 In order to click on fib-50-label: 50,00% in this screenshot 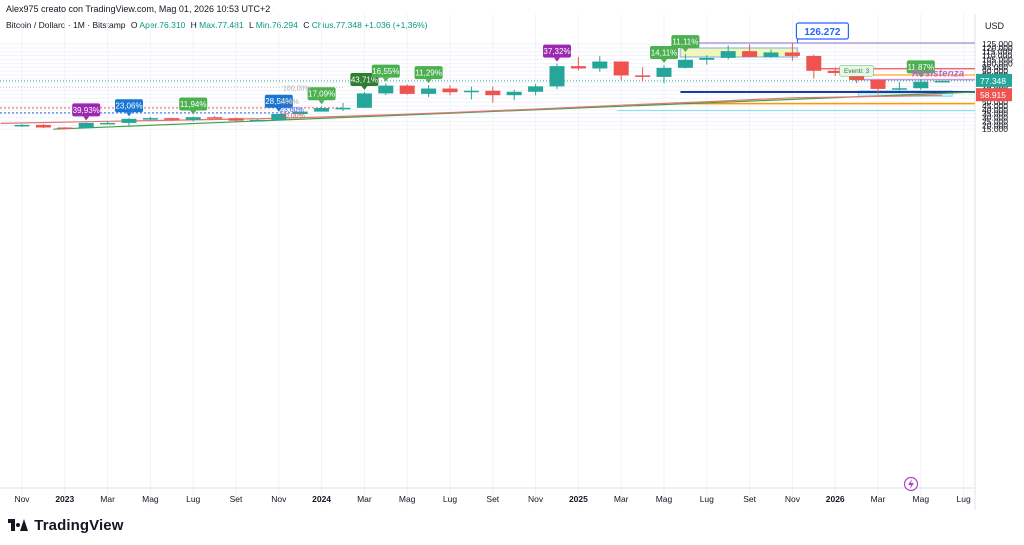, I will do `click(293, 116)`.